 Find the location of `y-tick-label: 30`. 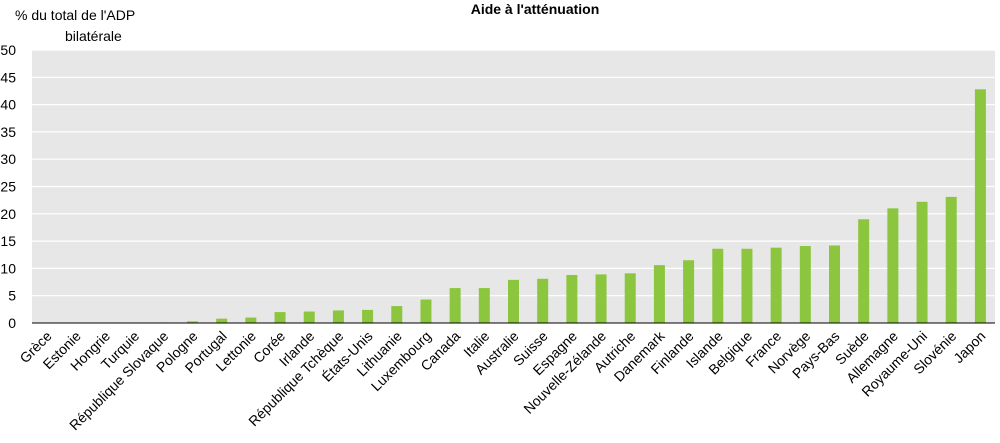

y-tick-label: 30 is located at coordinates (8, 159).